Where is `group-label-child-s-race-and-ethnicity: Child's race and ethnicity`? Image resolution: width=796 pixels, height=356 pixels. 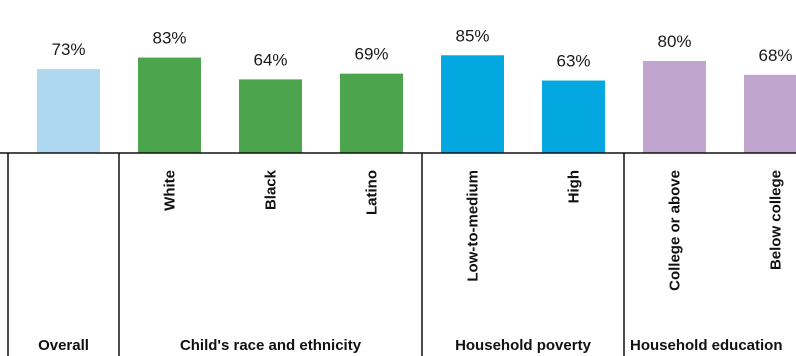 group-label-child-s-race-and-ethnicity: Child's race and ethnicity is located at coordinates (271, 345).